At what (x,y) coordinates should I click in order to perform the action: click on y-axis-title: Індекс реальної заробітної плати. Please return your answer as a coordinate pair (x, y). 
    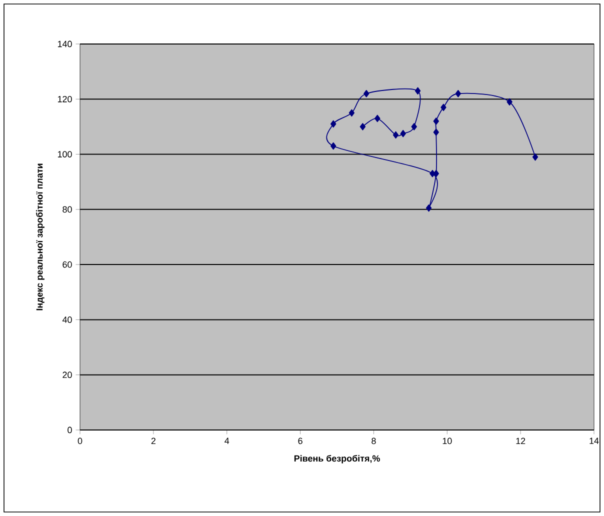
    Looking at the image, I should click on (40, 237).